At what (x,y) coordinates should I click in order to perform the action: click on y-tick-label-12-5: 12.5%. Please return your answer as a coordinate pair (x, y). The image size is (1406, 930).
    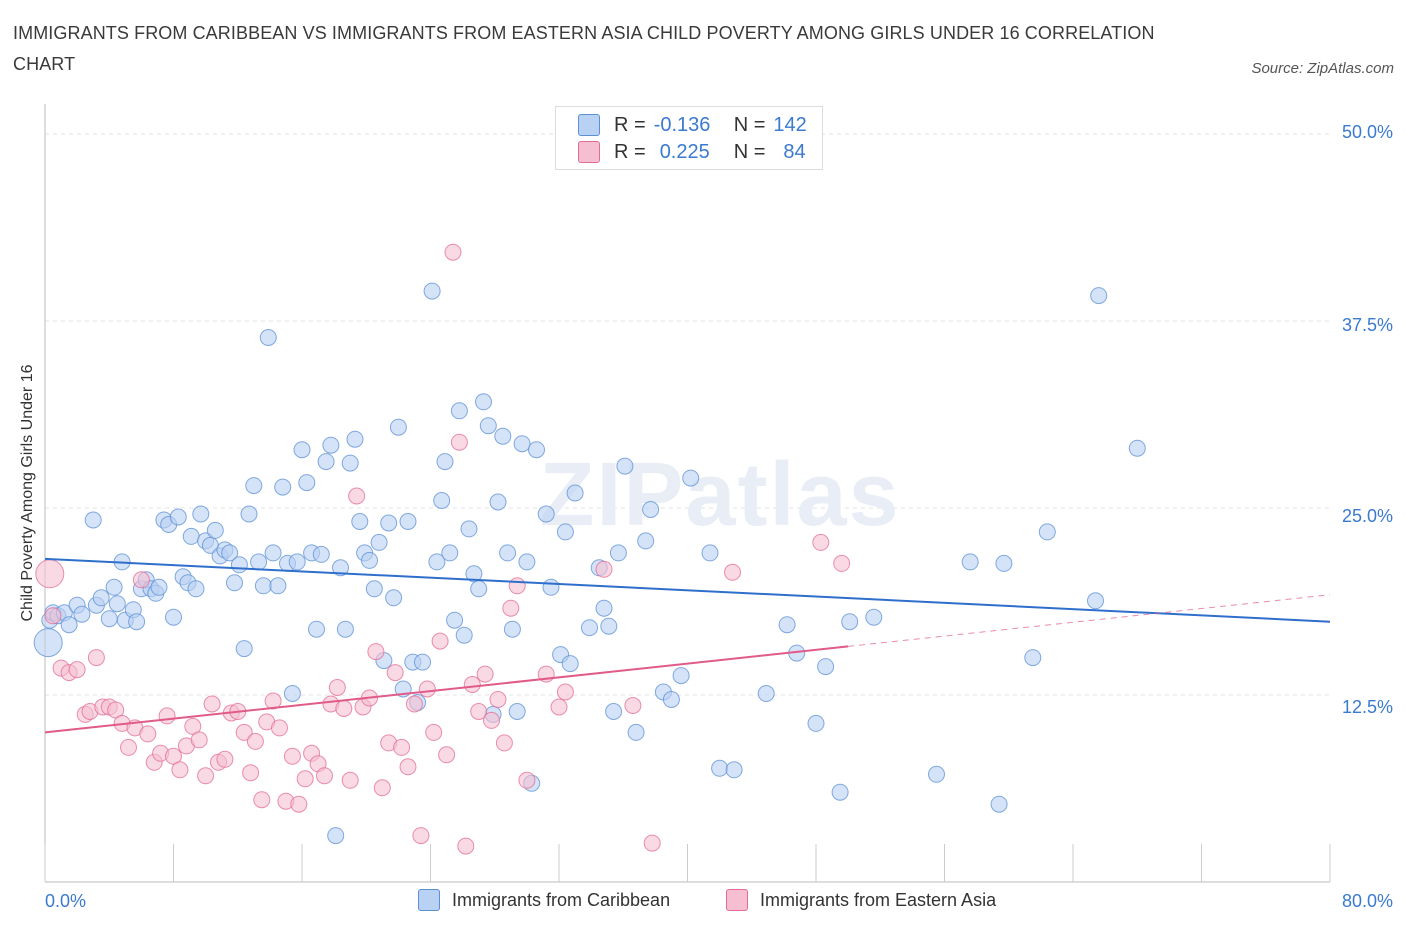
    Looking at the image, I should click on (1367, 707).